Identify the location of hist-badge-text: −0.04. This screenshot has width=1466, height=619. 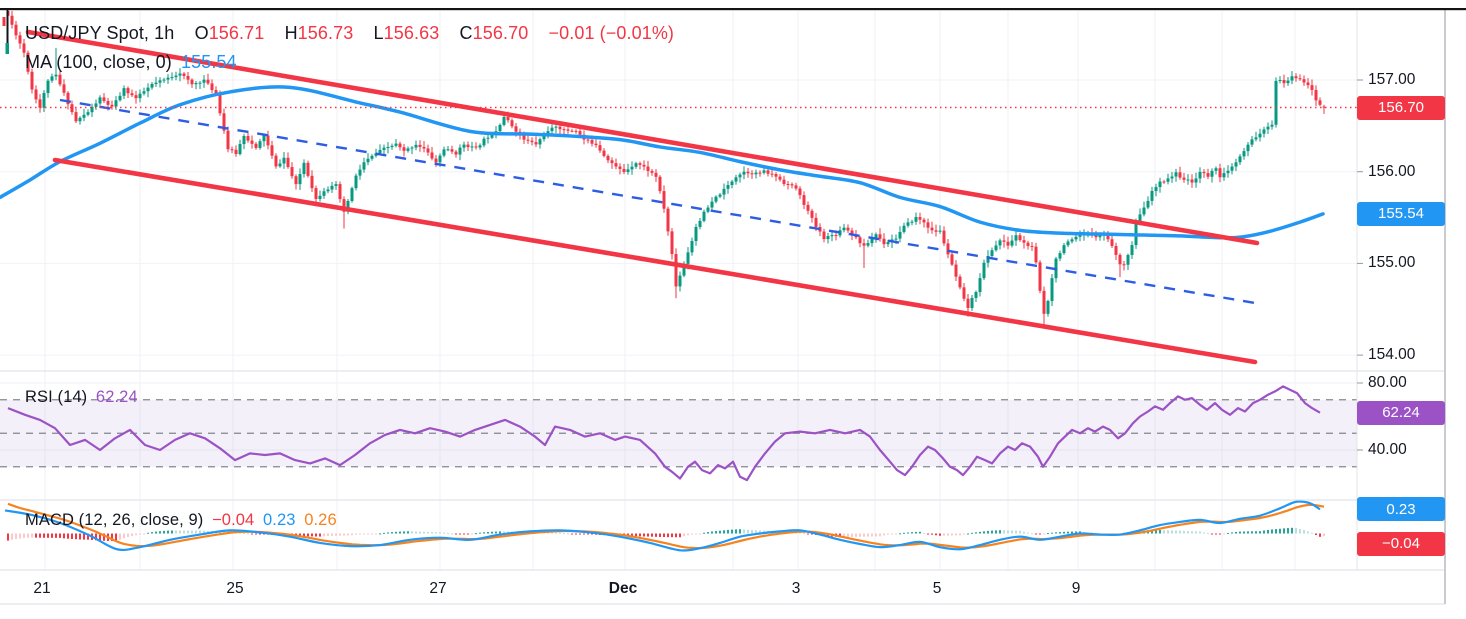
(1401, 544).